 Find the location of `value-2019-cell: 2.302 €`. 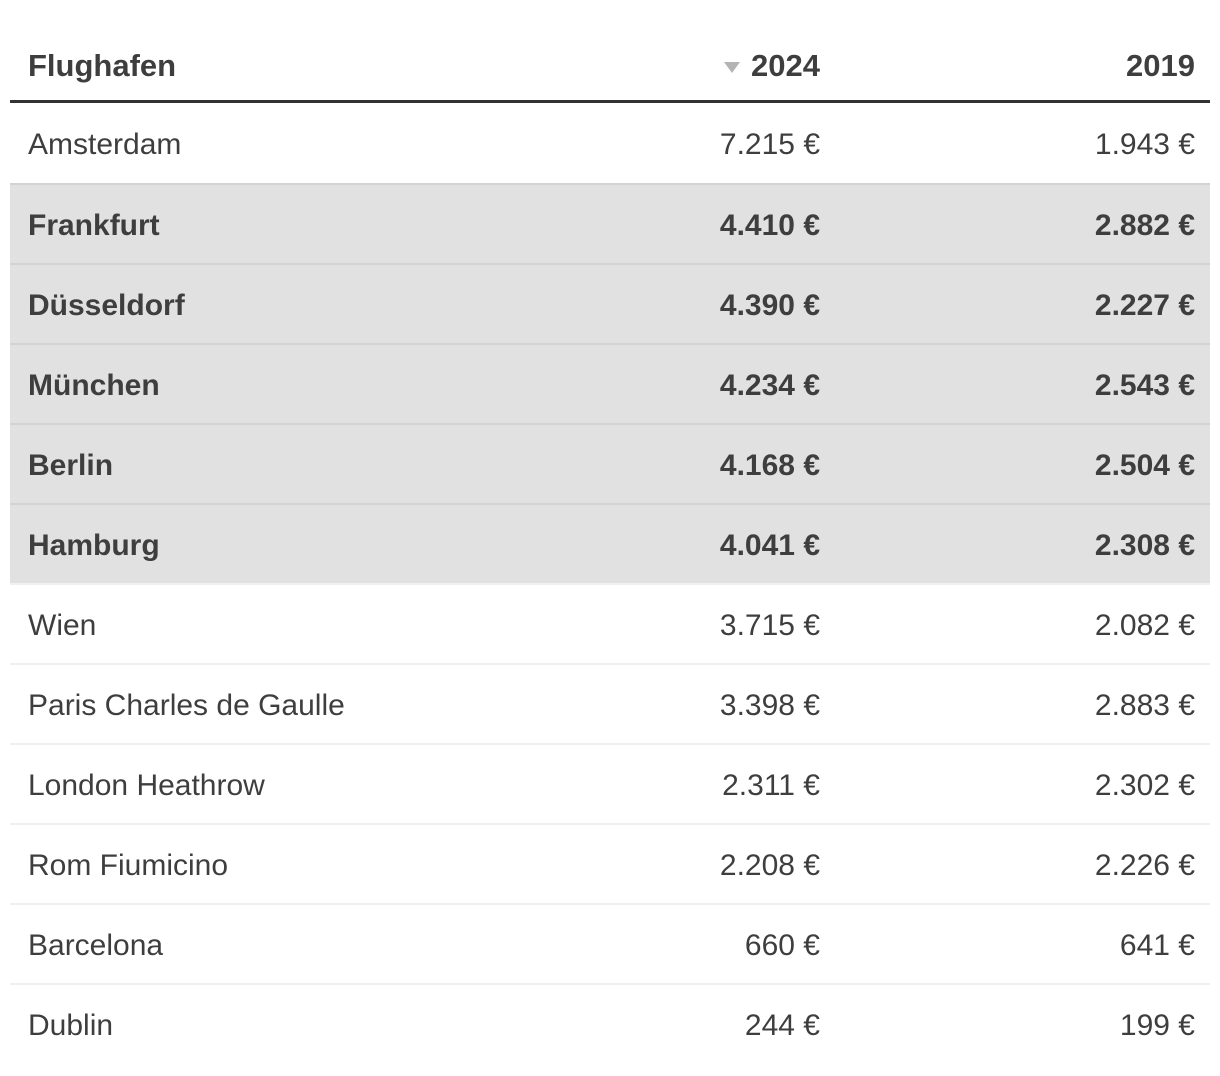

value-2019-cell: 2.302 € is located at coordinates (1022, 783).